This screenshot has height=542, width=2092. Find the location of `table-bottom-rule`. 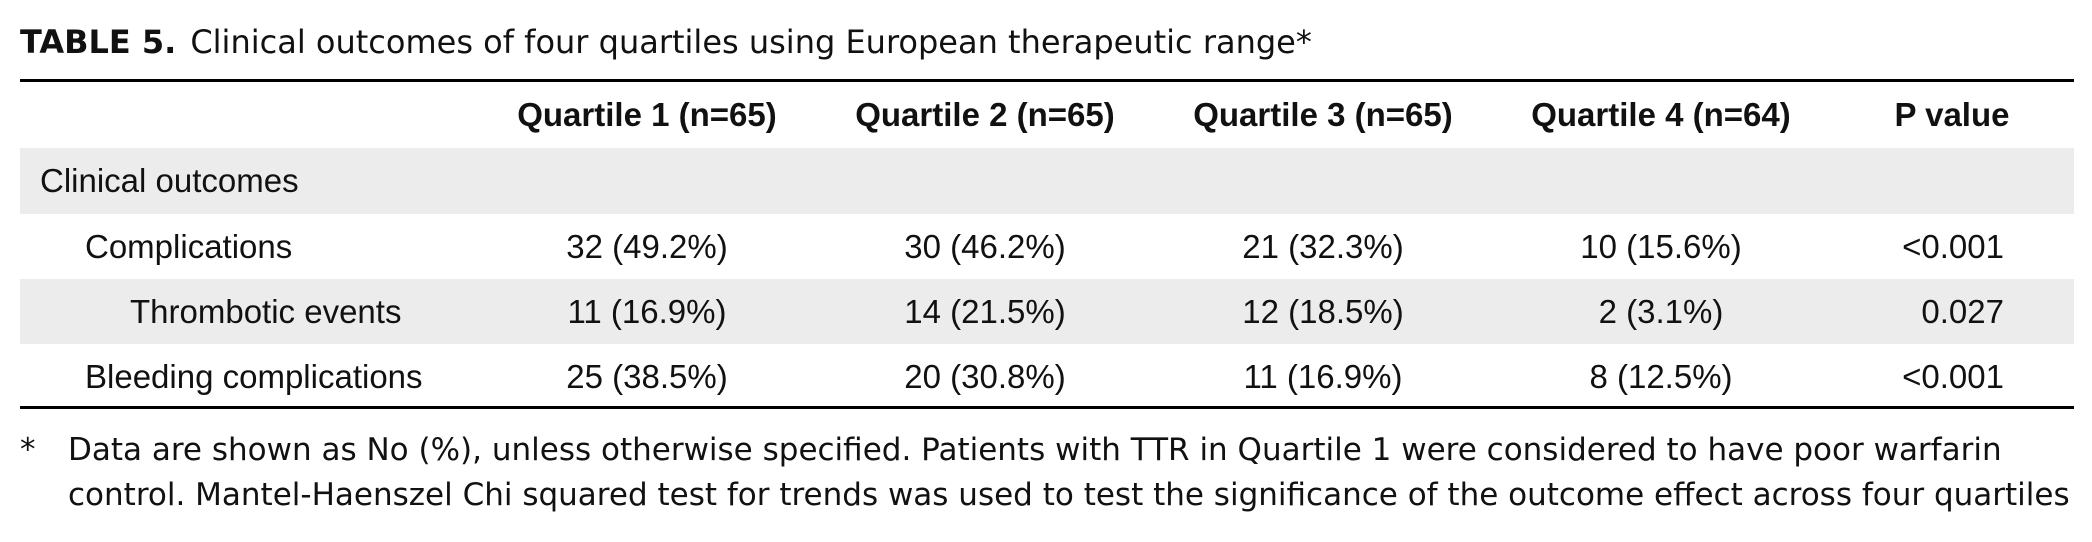

table-bottom-rule is located at coordinates (1047, 407).